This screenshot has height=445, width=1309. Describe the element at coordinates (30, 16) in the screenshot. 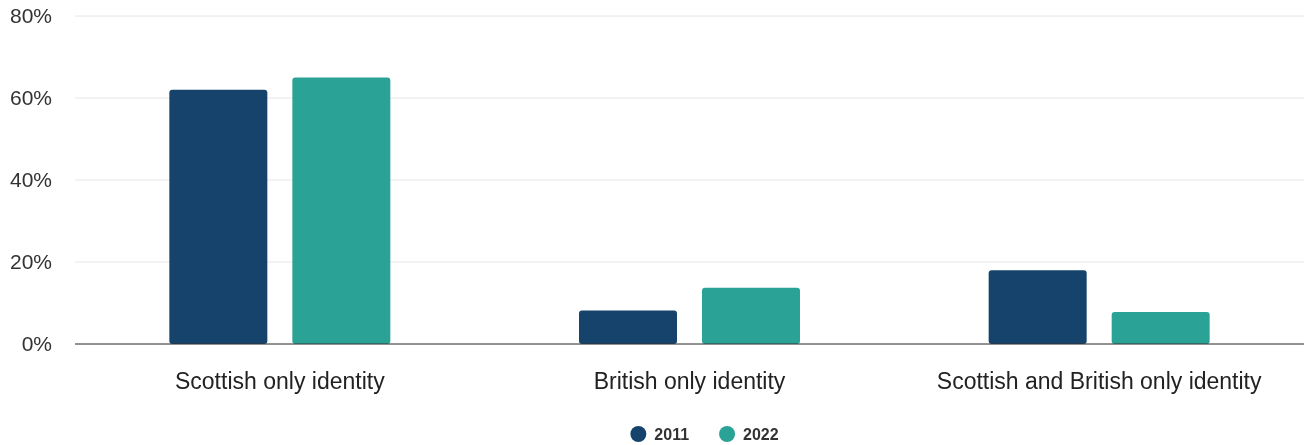

I see `y-tick-label: 80%` at that location.